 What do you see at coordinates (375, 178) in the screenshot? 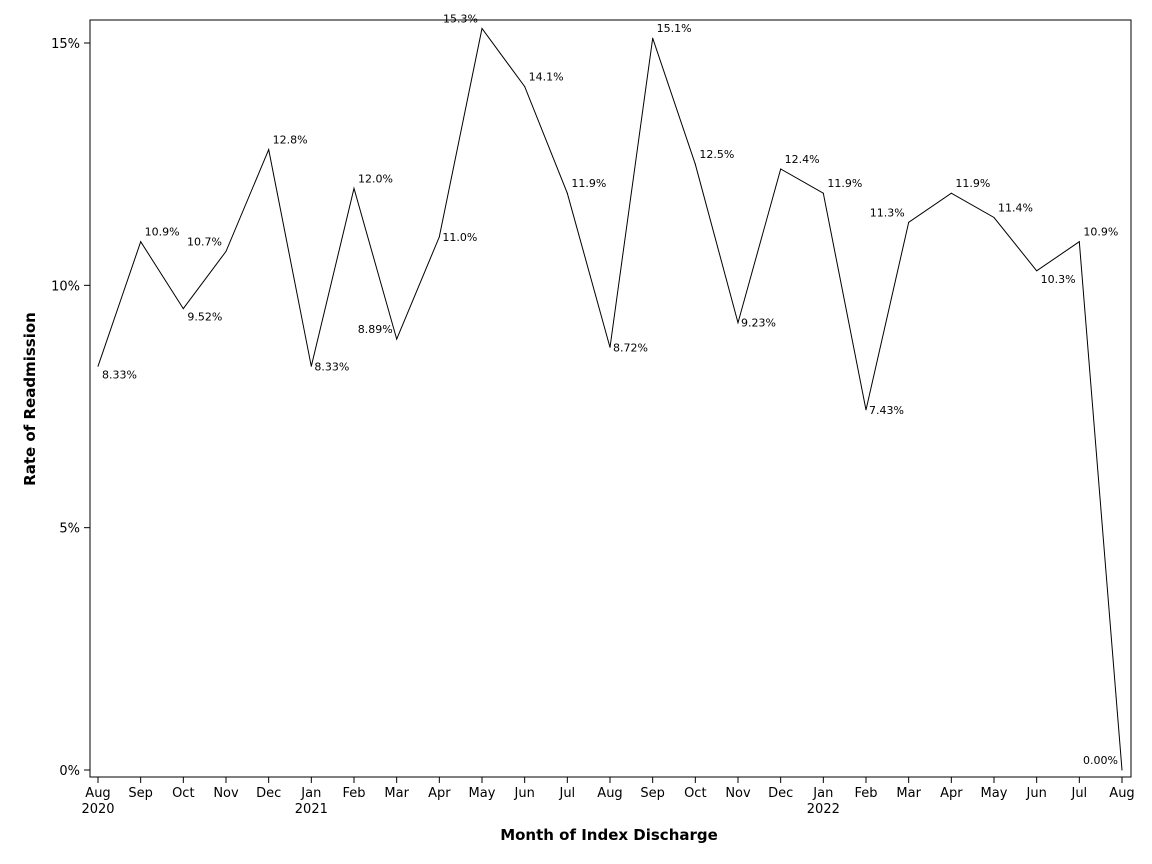
I see `data-label: 12.0%` at bounding box center [375, 178].